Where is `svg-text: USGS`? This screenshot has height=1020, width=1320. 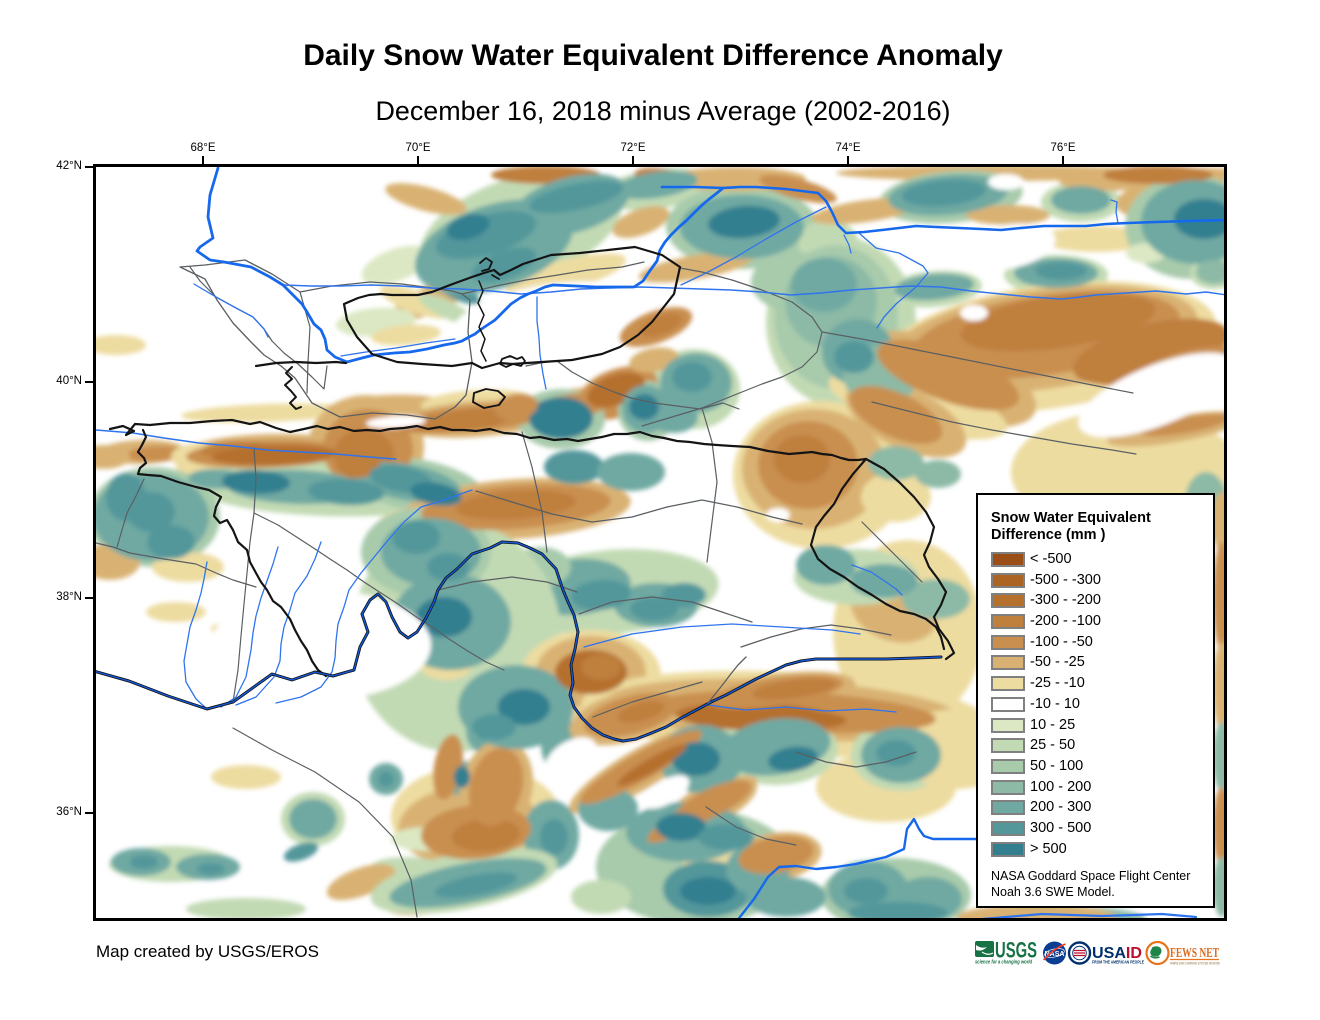
svg-text: USGS is located at coordinates (1016, 950).